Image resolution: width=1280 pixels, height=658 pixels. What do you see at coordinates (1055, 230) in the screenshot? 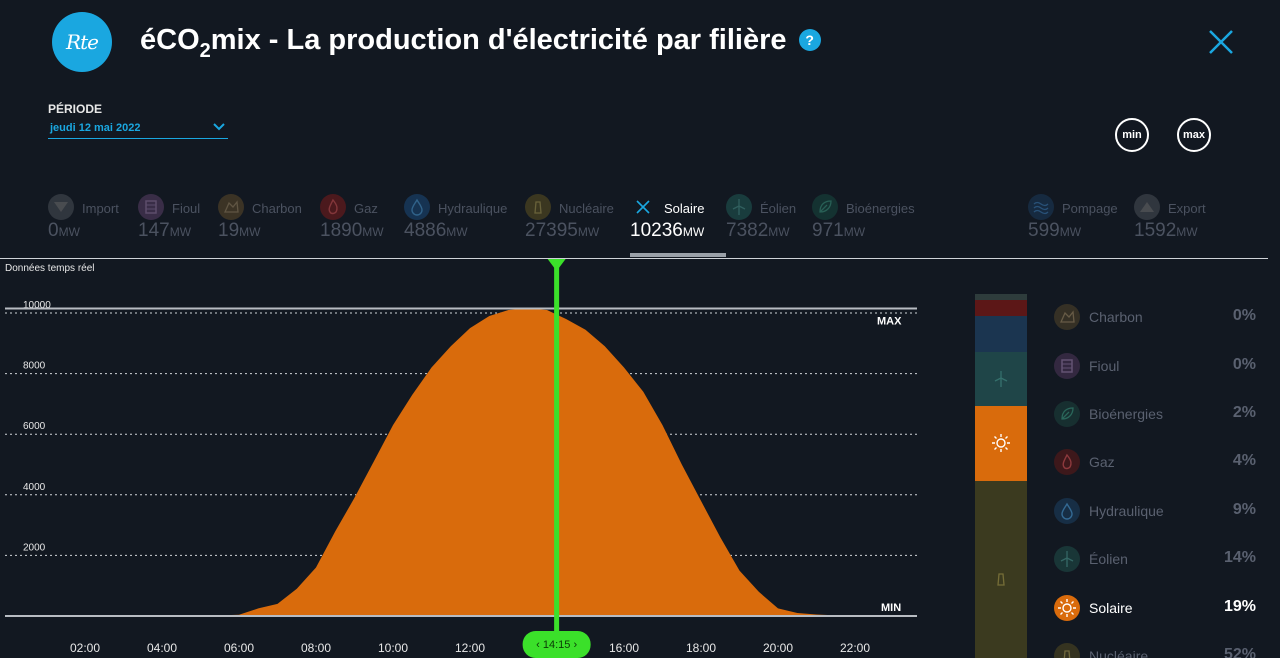
I see `tab-value: 599MW` at bounding box center [1055, 230].